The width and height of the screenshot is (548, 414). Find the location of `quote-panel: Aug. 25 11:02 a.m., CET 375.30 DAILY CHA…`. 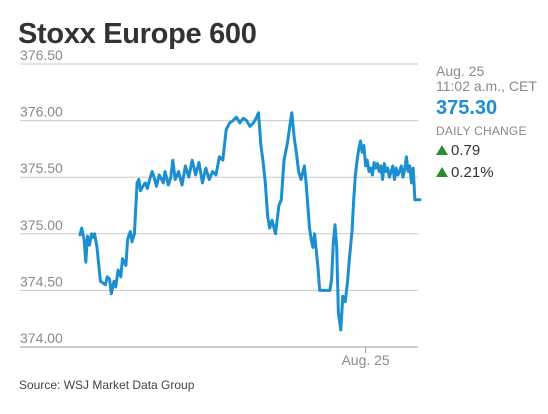

quote-panel: Aug. 25 11:02 a.m., CET 375.30 DAILY CHA… is located at coordinates (491, 123).